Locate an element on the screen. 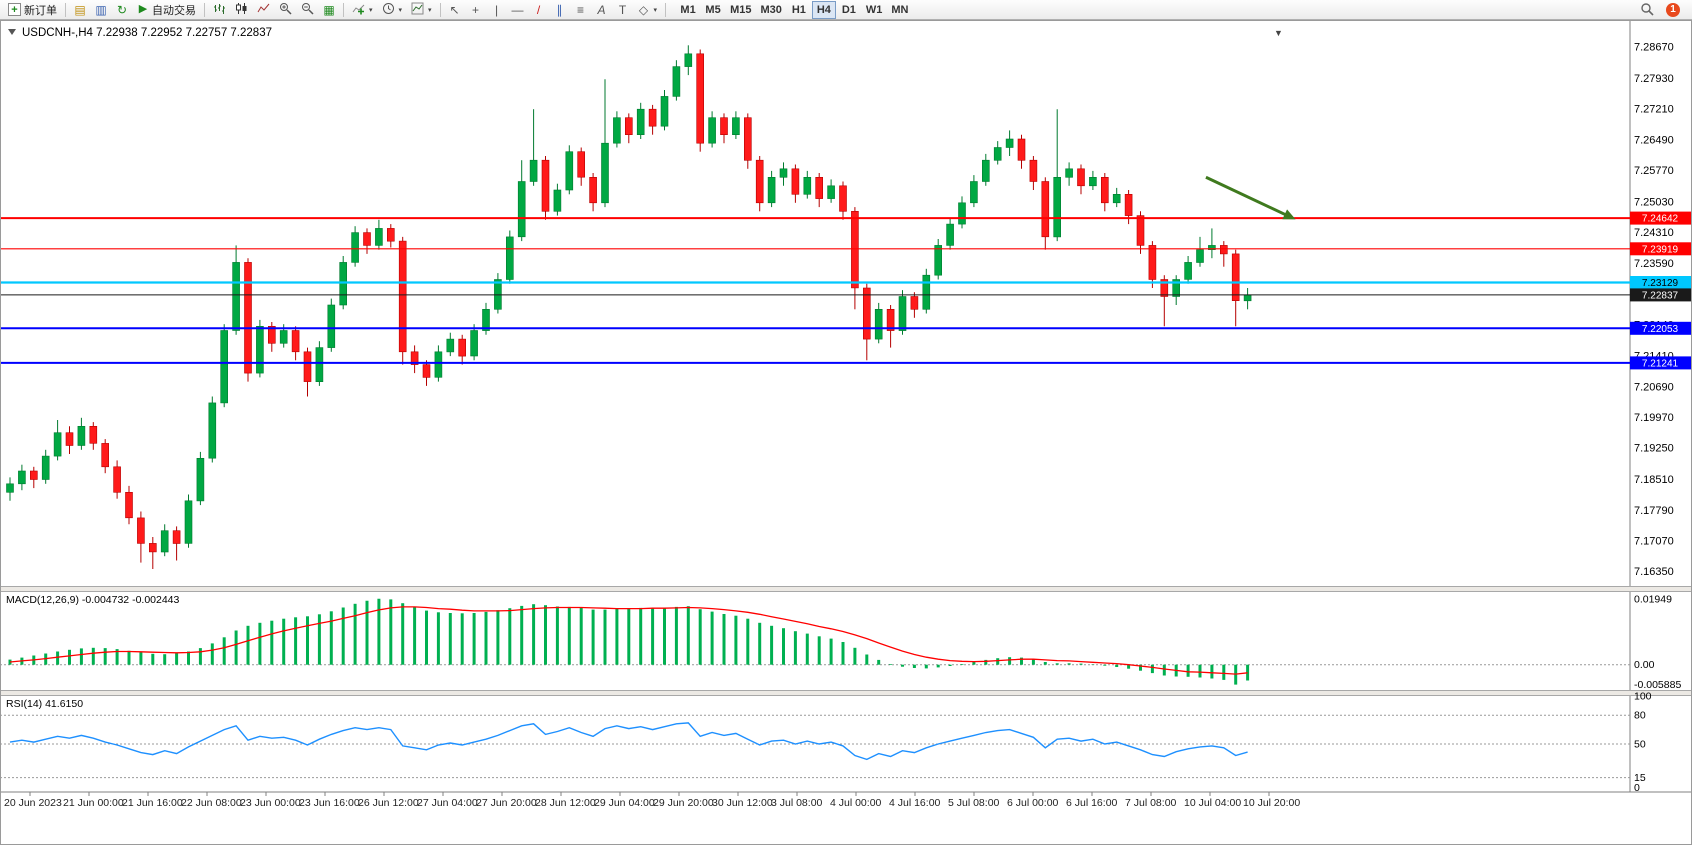  indicators-button: ▾ is located at coordinates (362, 10).